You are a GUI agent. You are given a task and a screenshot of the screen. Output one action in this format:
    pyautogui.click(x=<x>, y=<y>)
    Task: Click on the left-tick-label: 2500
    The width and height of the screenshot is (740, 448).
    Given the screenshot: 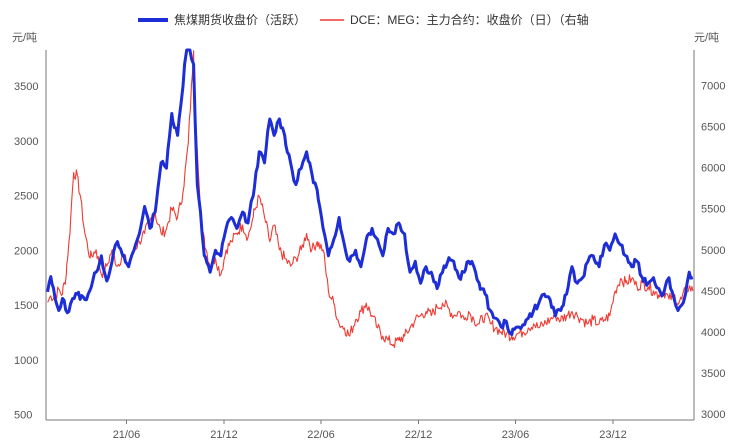 What is the action you would take?
    pyautogui.click(x=26, y=197)
    